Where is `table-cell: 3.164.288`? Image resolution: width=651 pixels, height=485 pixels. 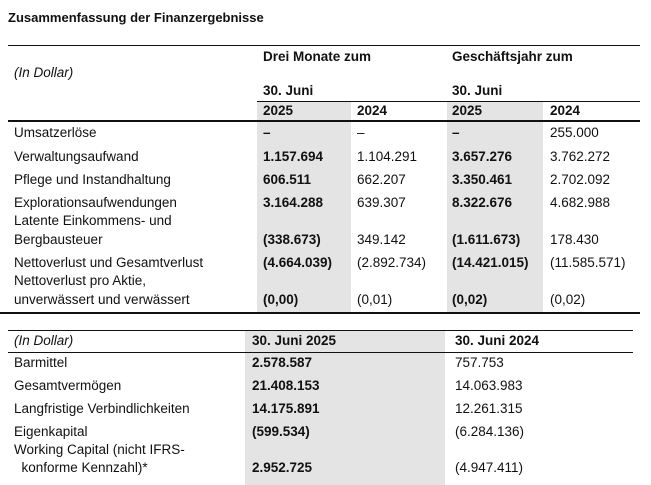 table-cell: 3.164.288 is located at coordinates (293, 202).